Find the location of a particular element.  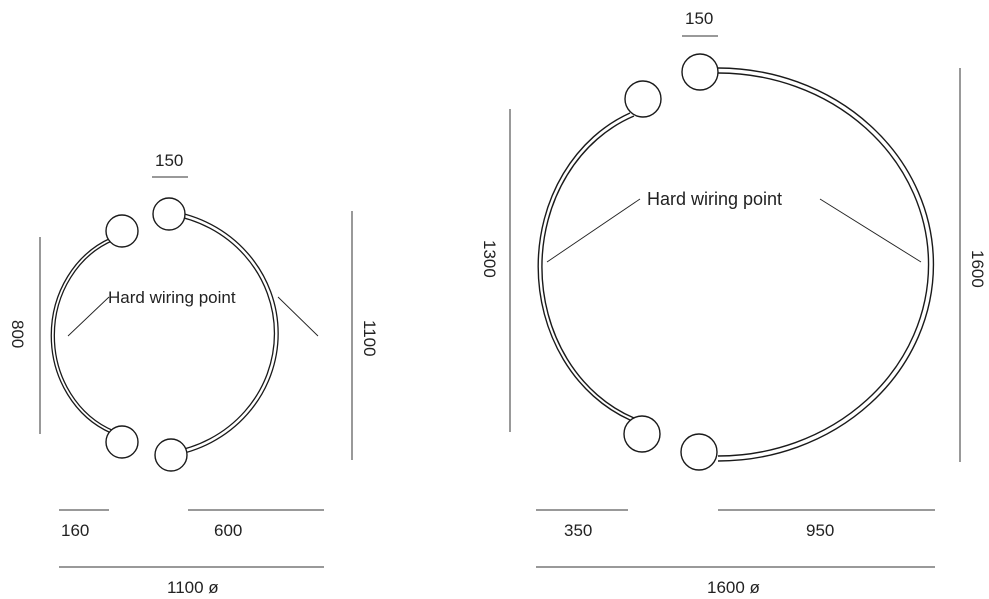

large-bottom-left-bulb is located at coordinates (642, 434).